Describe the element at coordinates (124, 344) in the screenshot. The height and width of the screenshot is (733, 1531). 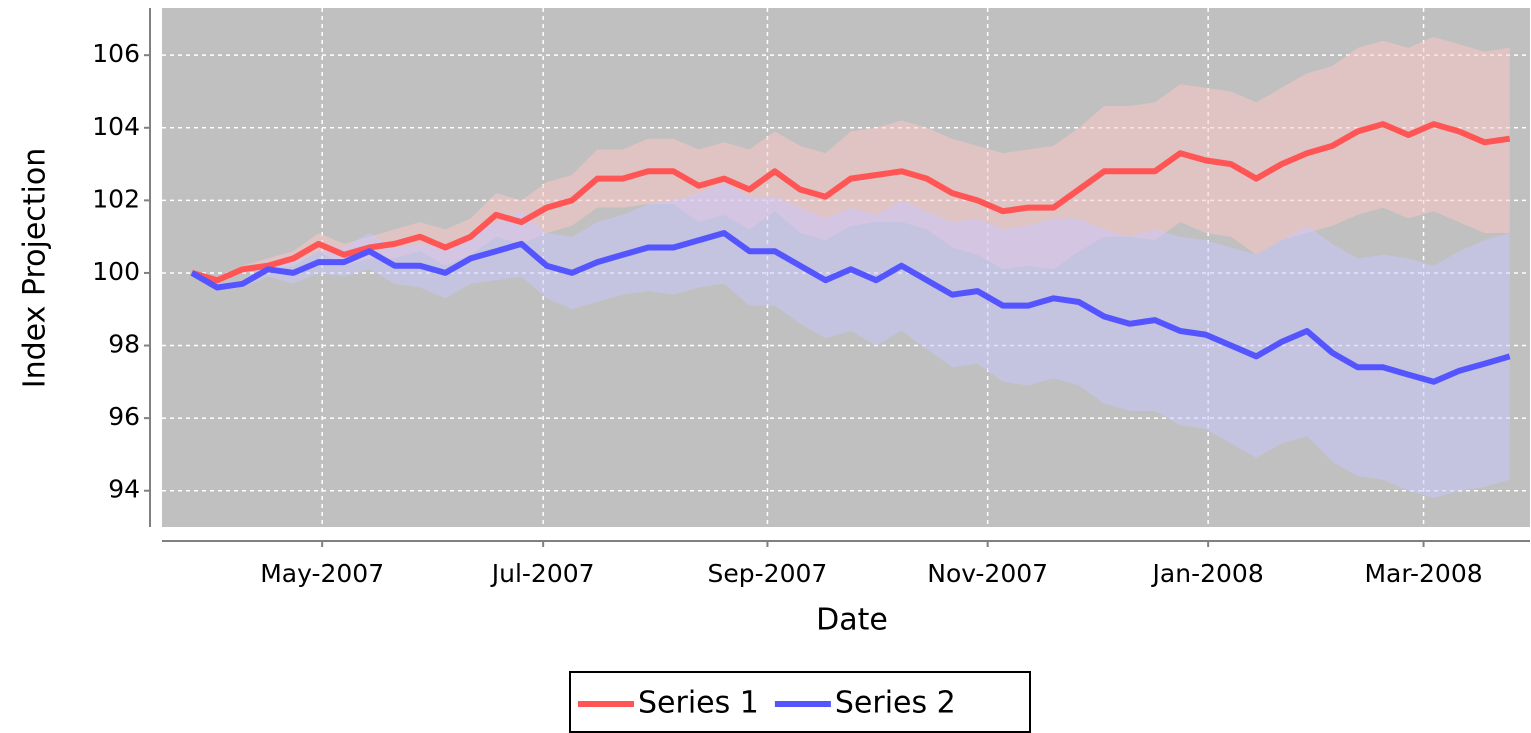
I see `y-tick-label: 98` at that location.